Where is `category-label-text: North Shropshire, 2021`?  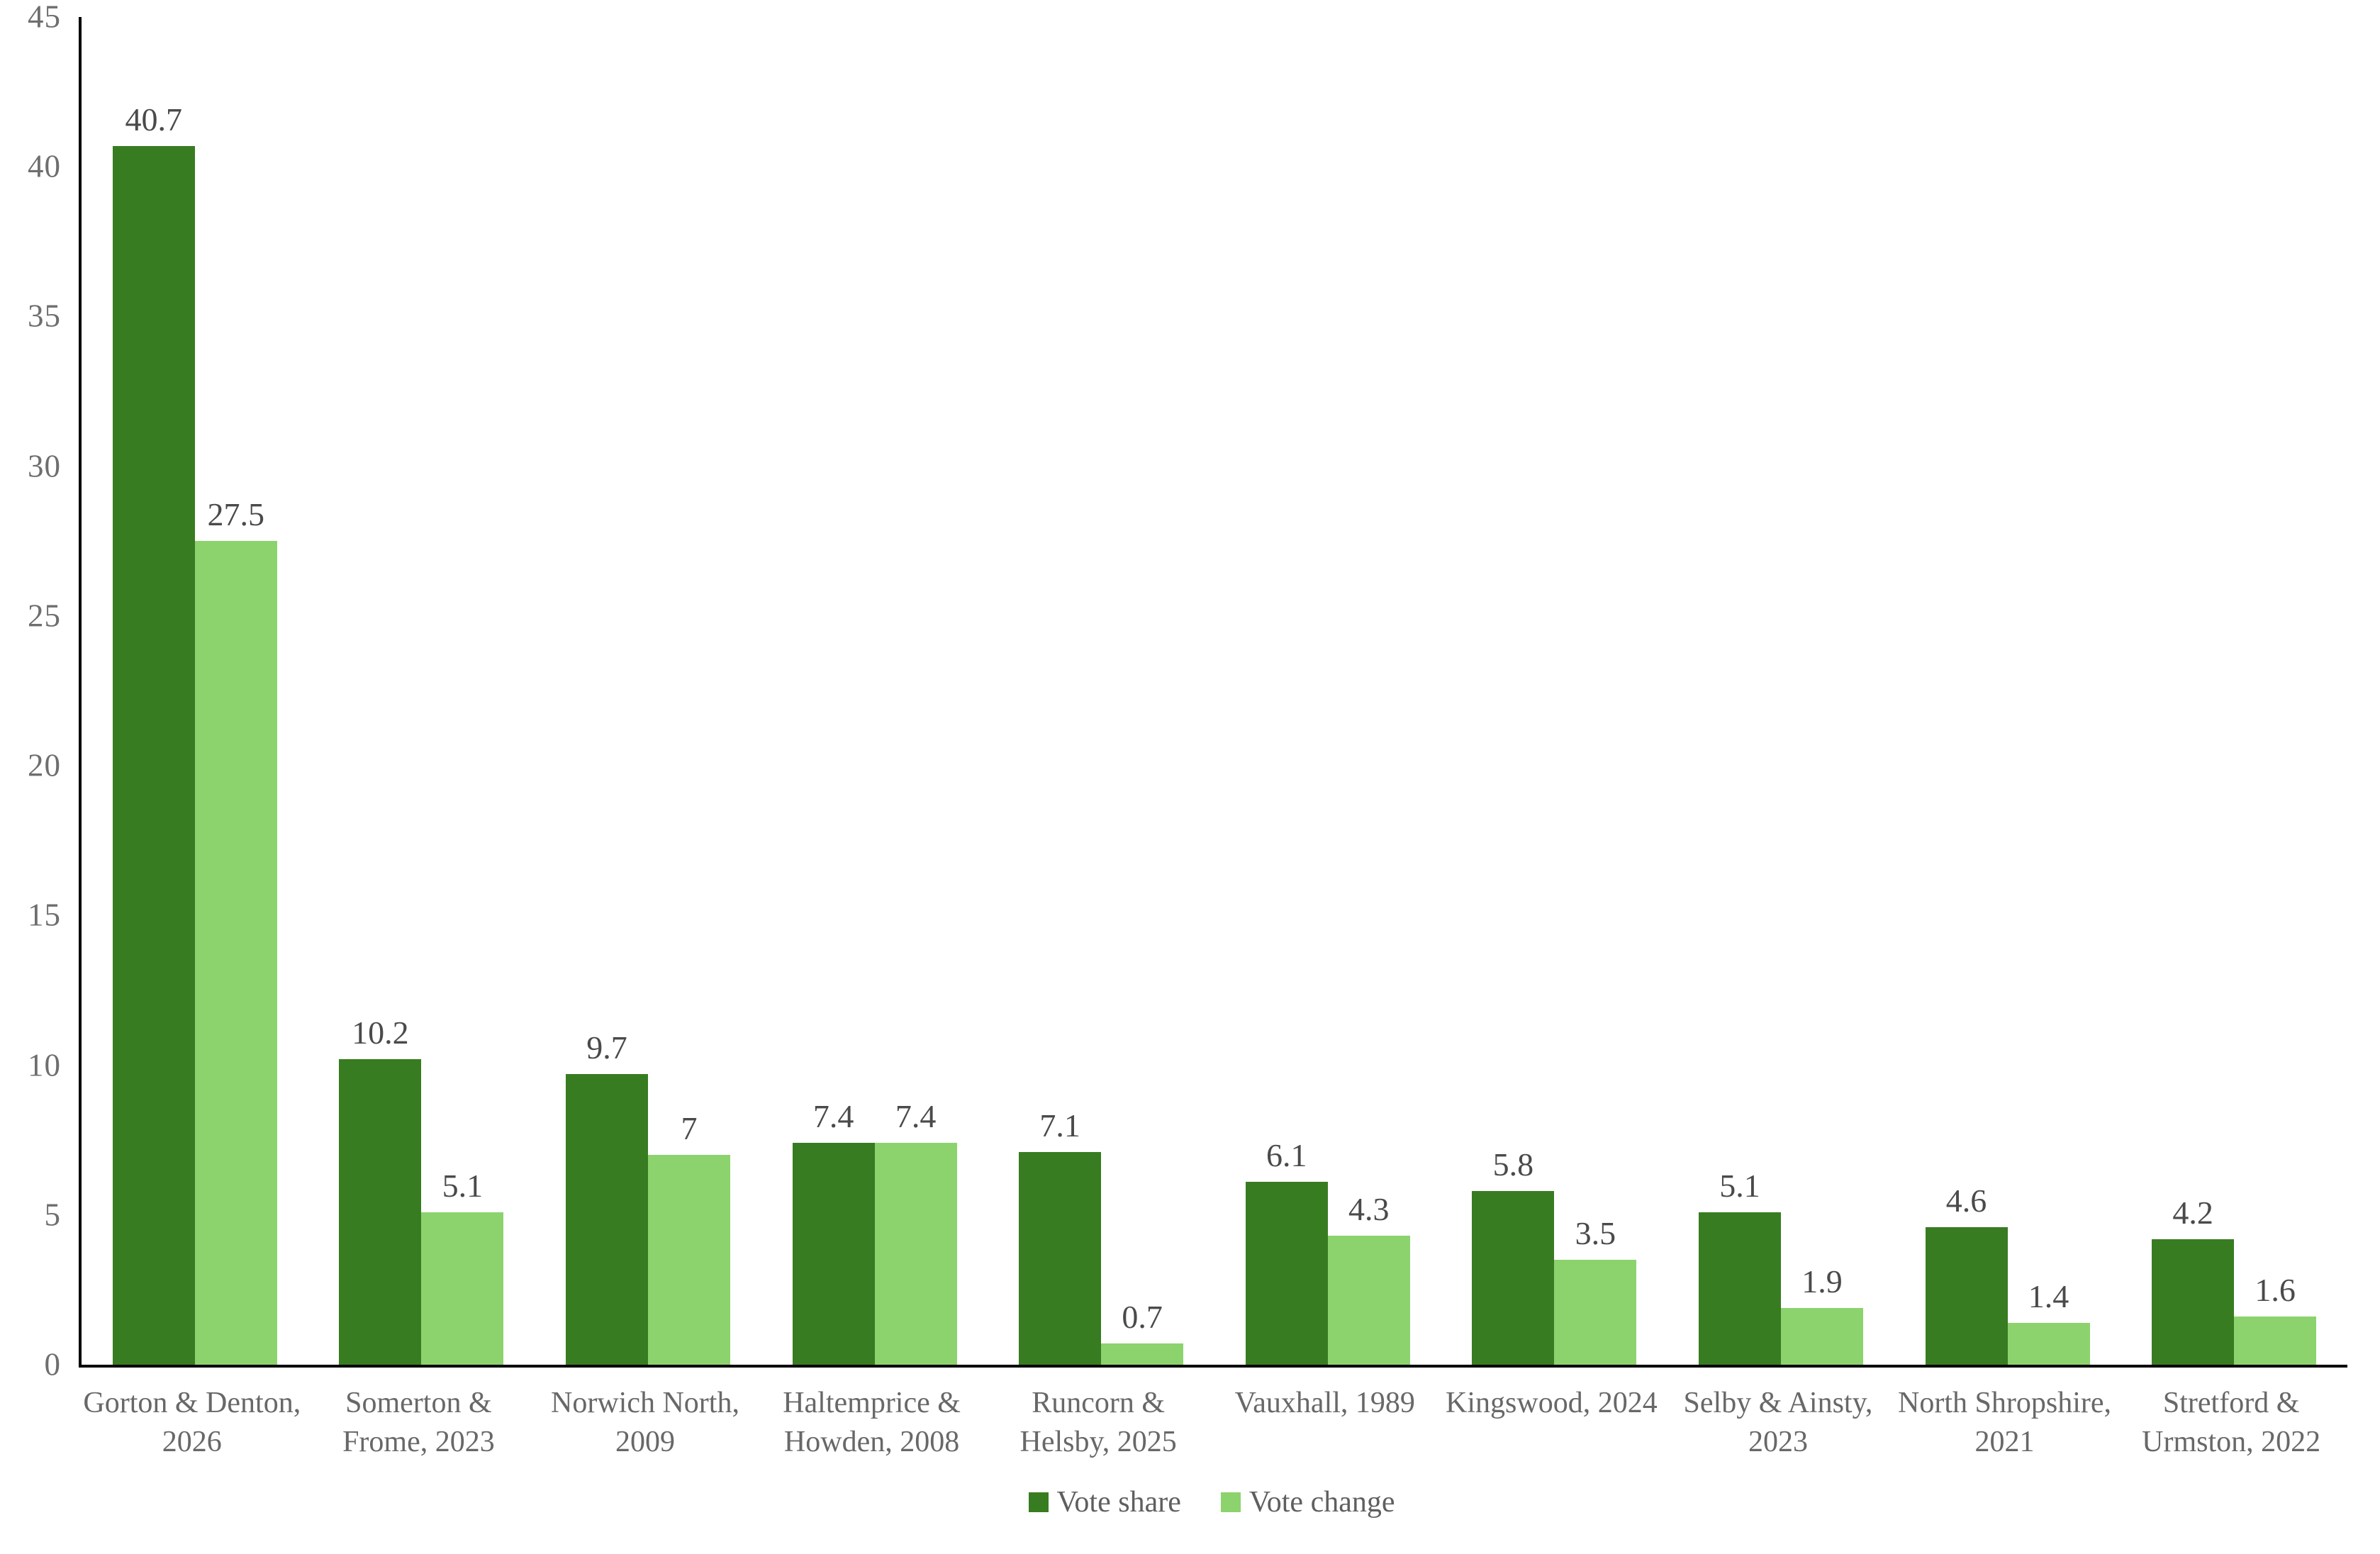
category-label-text: North Shropshire, 2021 is located at coordinates (2005, 1423).